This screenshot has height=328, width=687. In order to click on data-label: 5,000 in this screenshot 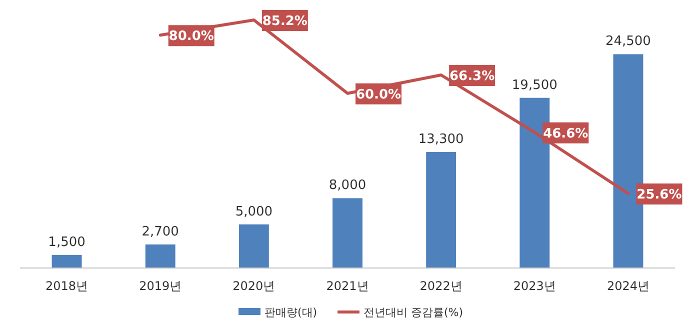, I will do `click(254, 212)`.